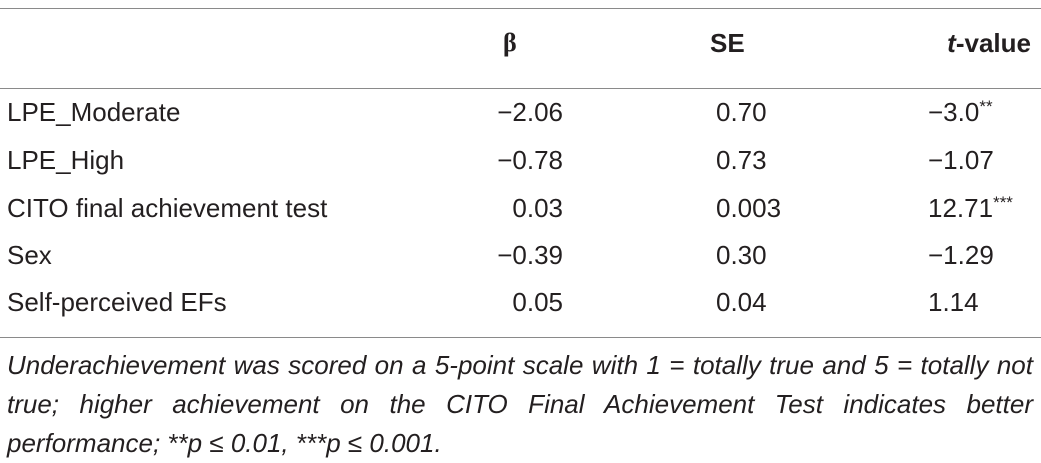  Describe the element at coordinates (993, 43) in the screenshot. I see `header-t-rest: -value` at that location.